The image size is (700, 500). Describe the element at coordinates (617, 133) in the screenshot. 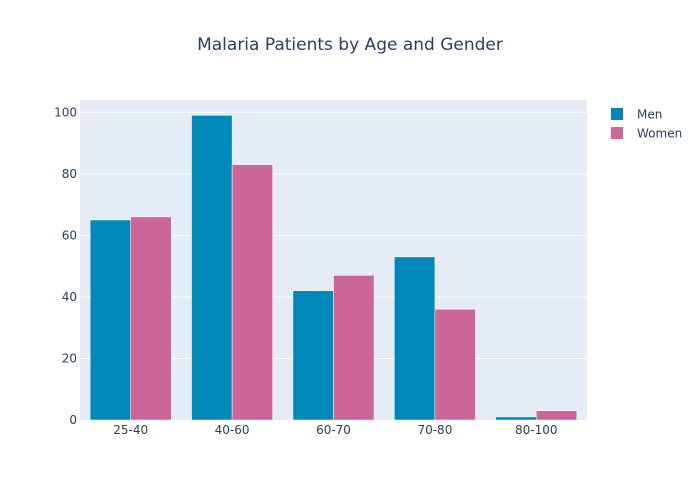

I see `legend-swatch-women` at that location.